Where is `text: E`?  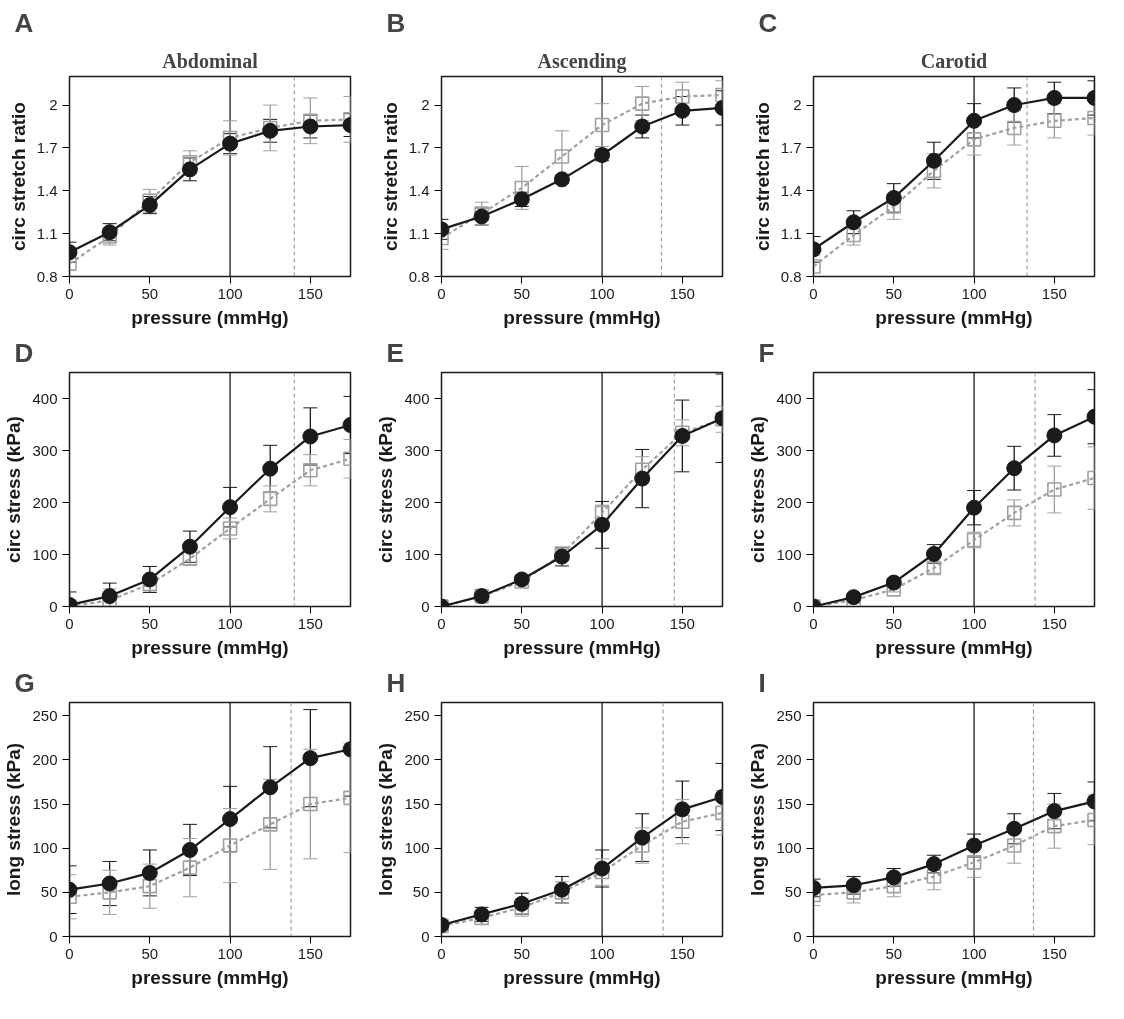 text: E is located at coordinates (395, 352).